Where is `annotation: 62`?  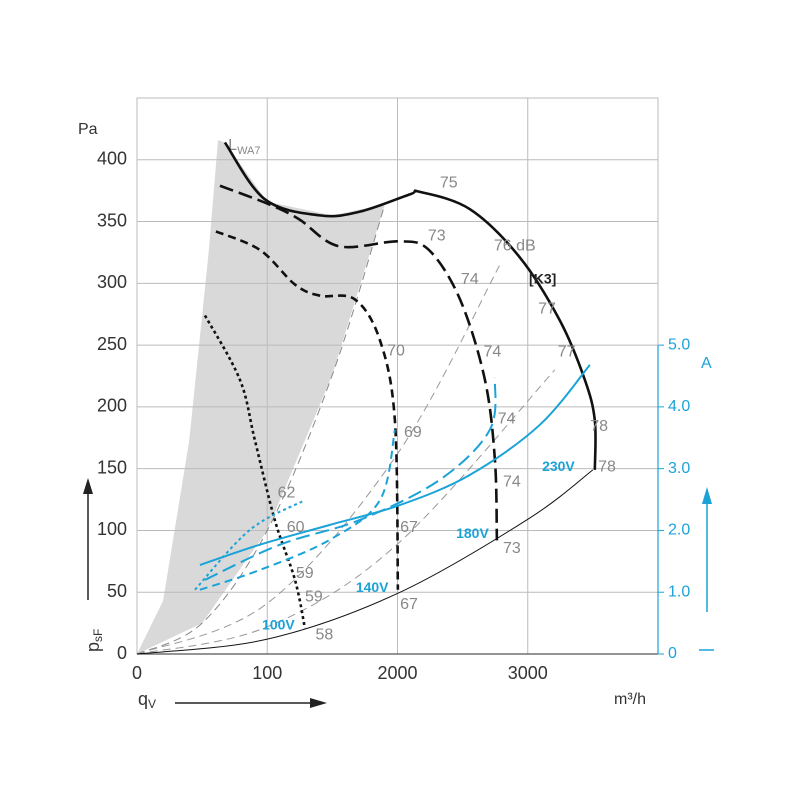
annotation: 62 is located at coordinates (287, 493).